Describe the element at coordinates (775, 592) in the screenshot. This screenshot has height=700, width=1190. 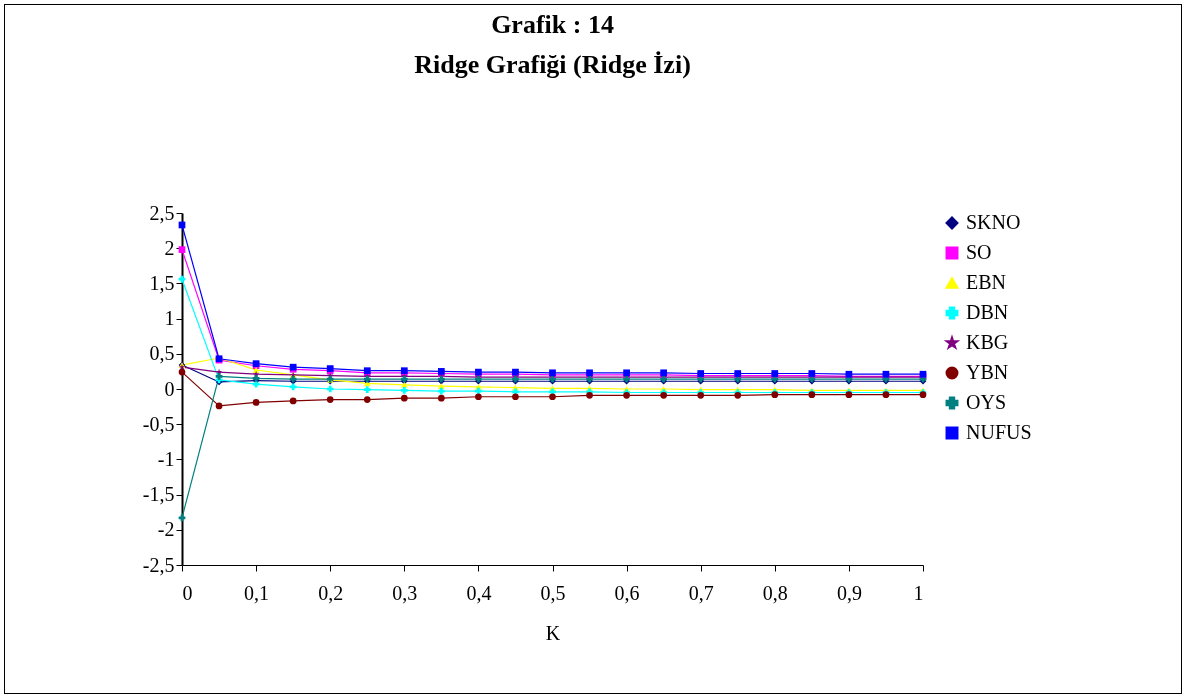
I see `x-tick-label: 0,8` at that location.